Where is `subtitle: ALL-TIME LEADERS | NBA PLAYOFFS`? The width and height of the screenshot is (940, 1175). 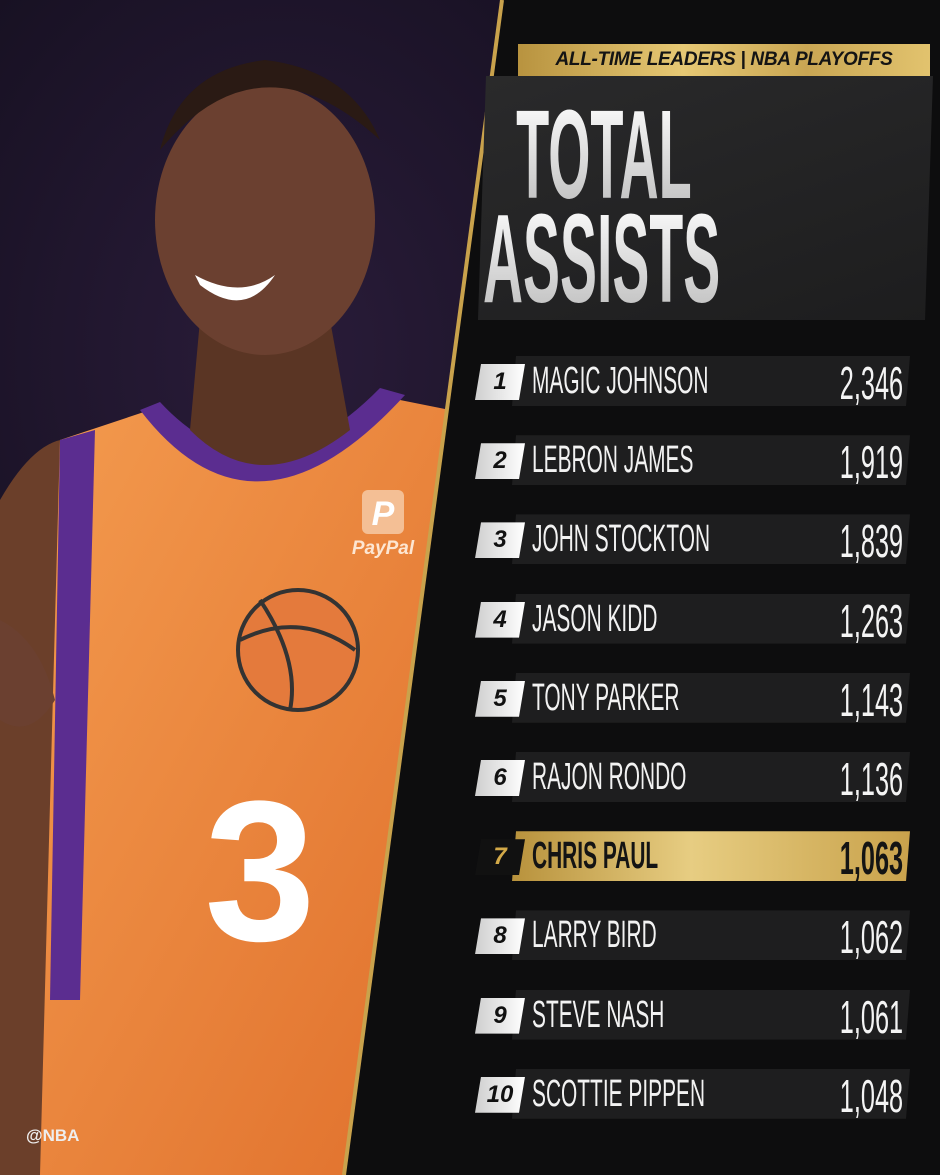 subtitle: ALL-TIME LEADERS | NBA PLAYOFFS is located at coordinates (724, 59).